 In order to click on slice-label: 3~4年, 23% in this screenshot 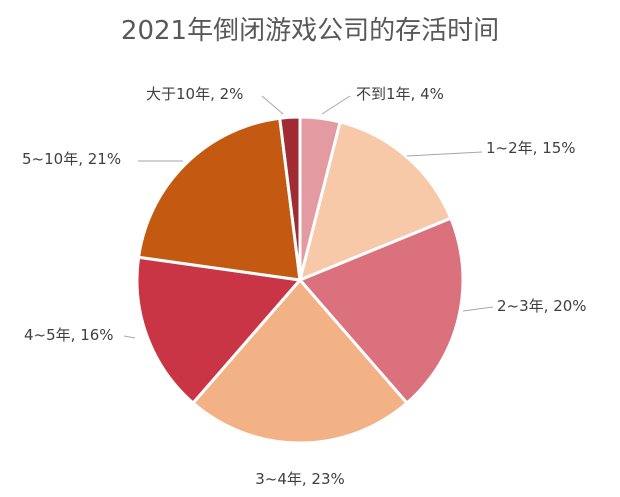, I will do `click(300, 479)`.